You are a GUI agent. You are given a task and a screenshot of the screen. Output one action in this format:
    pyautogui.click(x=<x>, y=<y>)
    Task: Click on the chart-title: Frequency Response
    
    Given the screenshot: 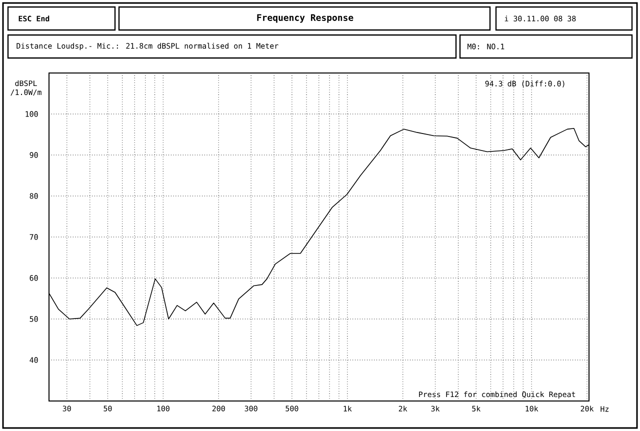 What is the action you would take?
    pyautogui.click(x=305, y=18)
    